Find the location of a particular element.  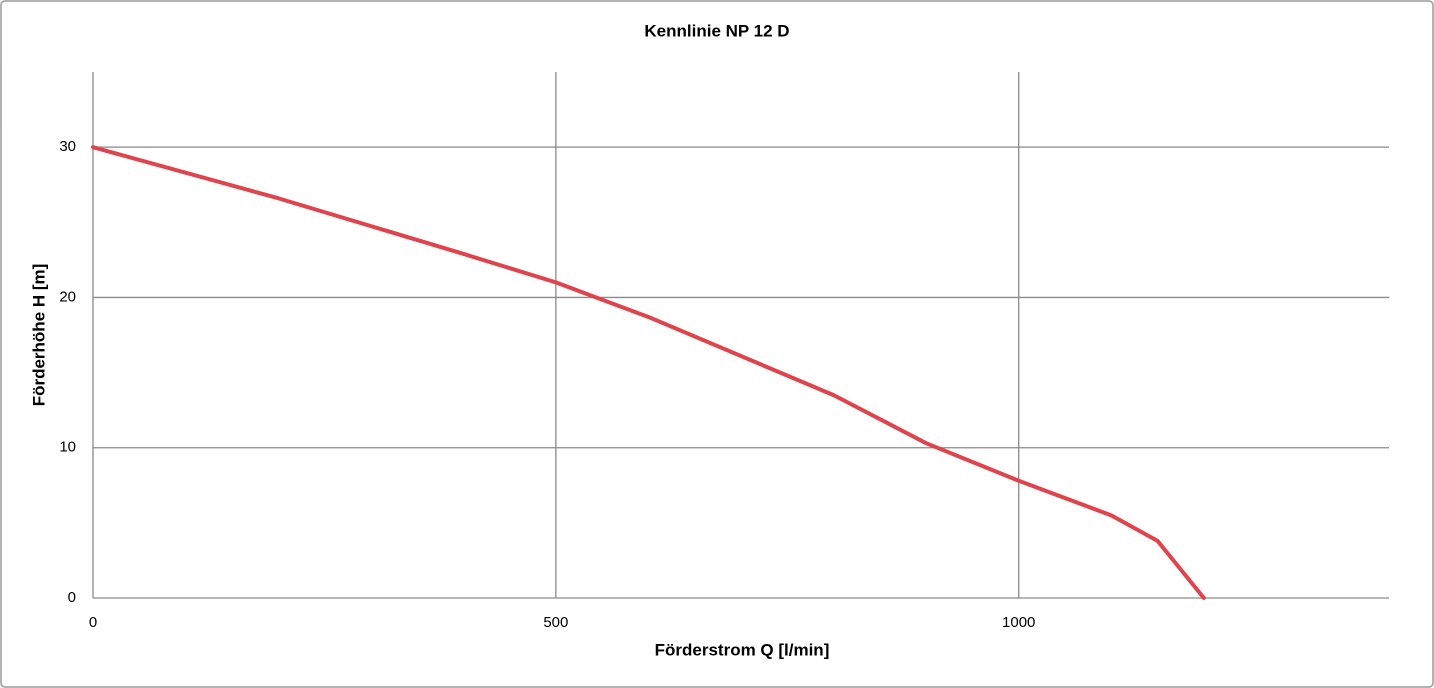

x-axis-label: Förderstrom Q [l/min] is located at coordinates (742, 649).